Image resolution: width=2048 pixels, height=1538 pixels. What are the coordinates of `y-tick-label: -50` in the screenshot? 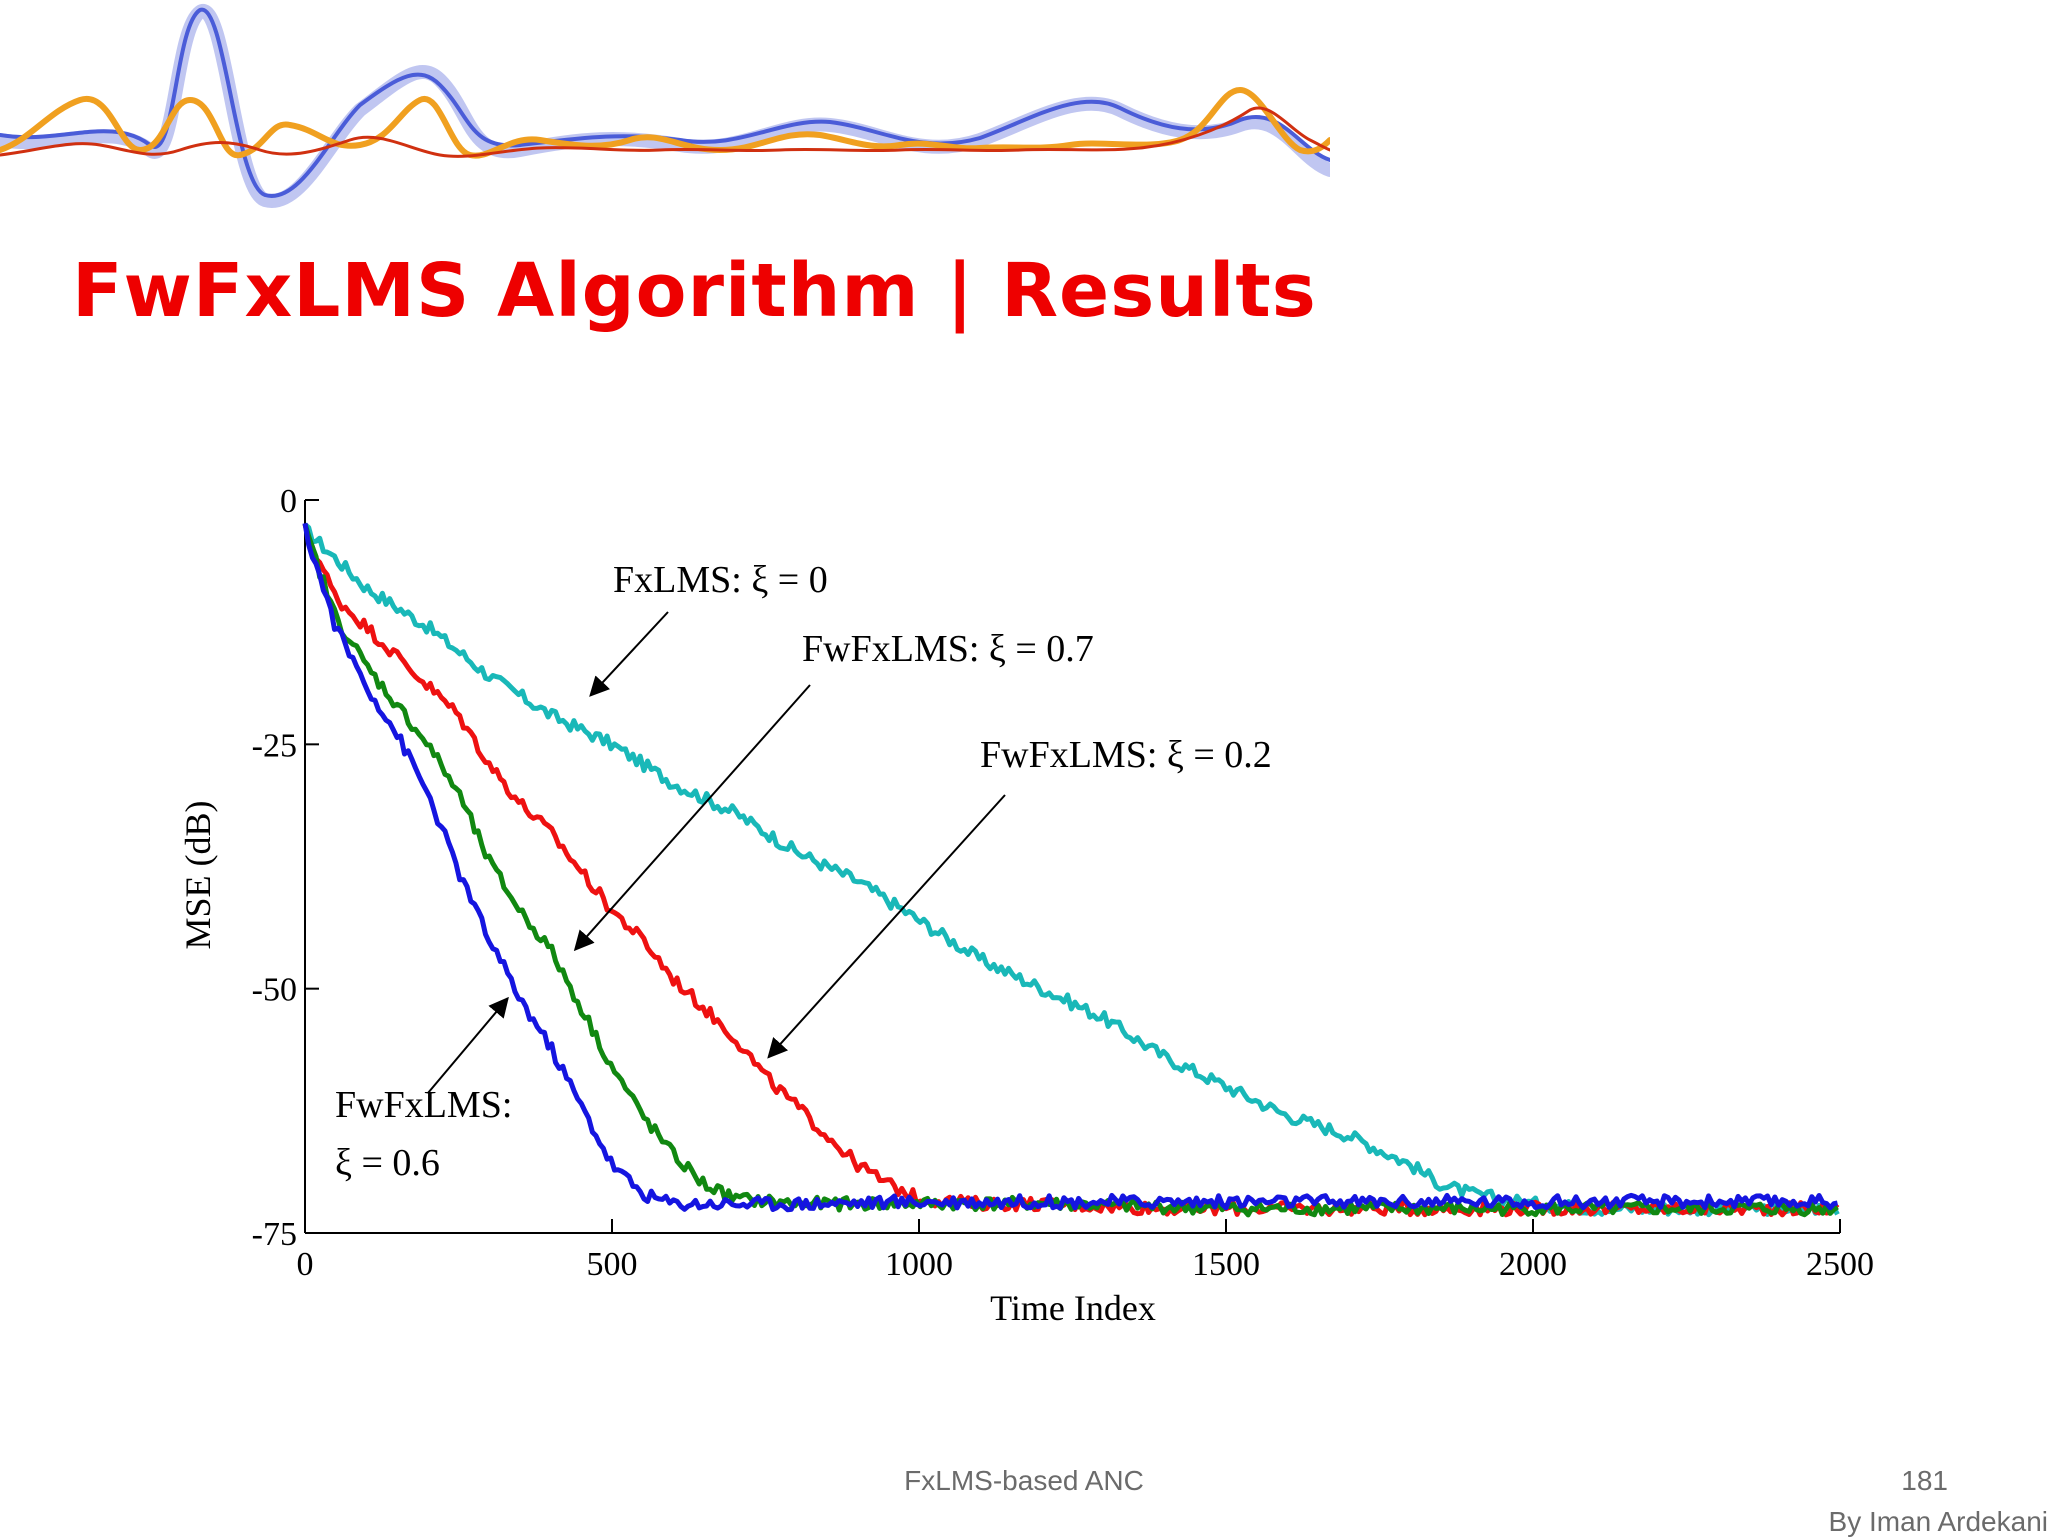 It's located at (274, 990).